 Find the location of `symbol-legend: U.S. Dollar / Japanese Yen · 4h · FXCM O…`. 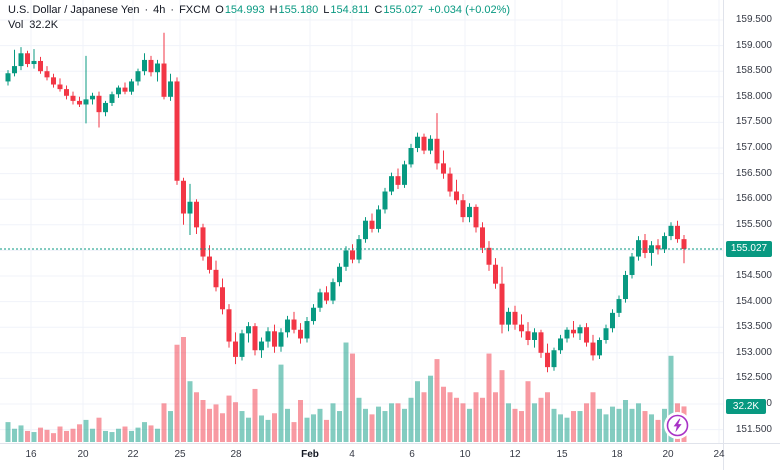

symbol-legend: U.S. Dollar / Japanese Yen · 4h · FXCM O… is located at coordinates (259, 10).